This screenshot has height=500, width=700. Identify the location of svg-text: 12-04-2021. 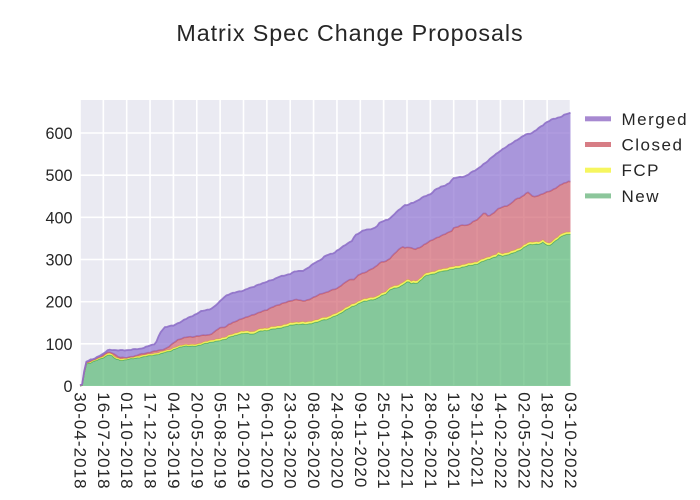
(407, 440).